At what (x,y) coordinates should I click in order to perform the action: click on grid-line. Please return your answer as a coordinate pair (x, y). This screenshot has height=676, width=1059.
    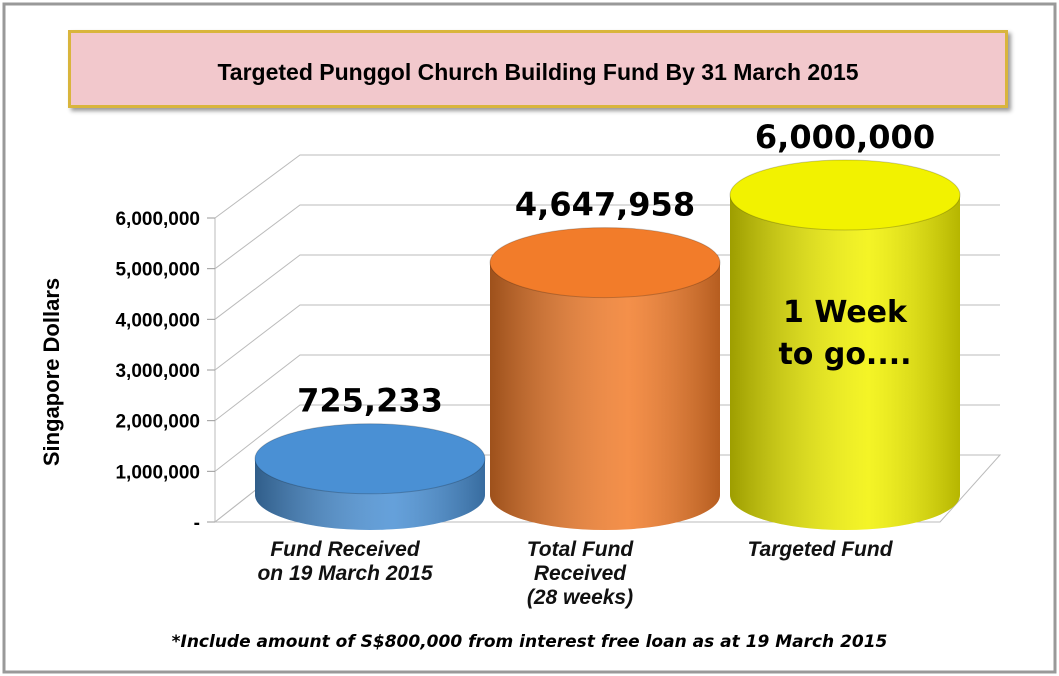
    Looking at the image, I should click on (607, 186).